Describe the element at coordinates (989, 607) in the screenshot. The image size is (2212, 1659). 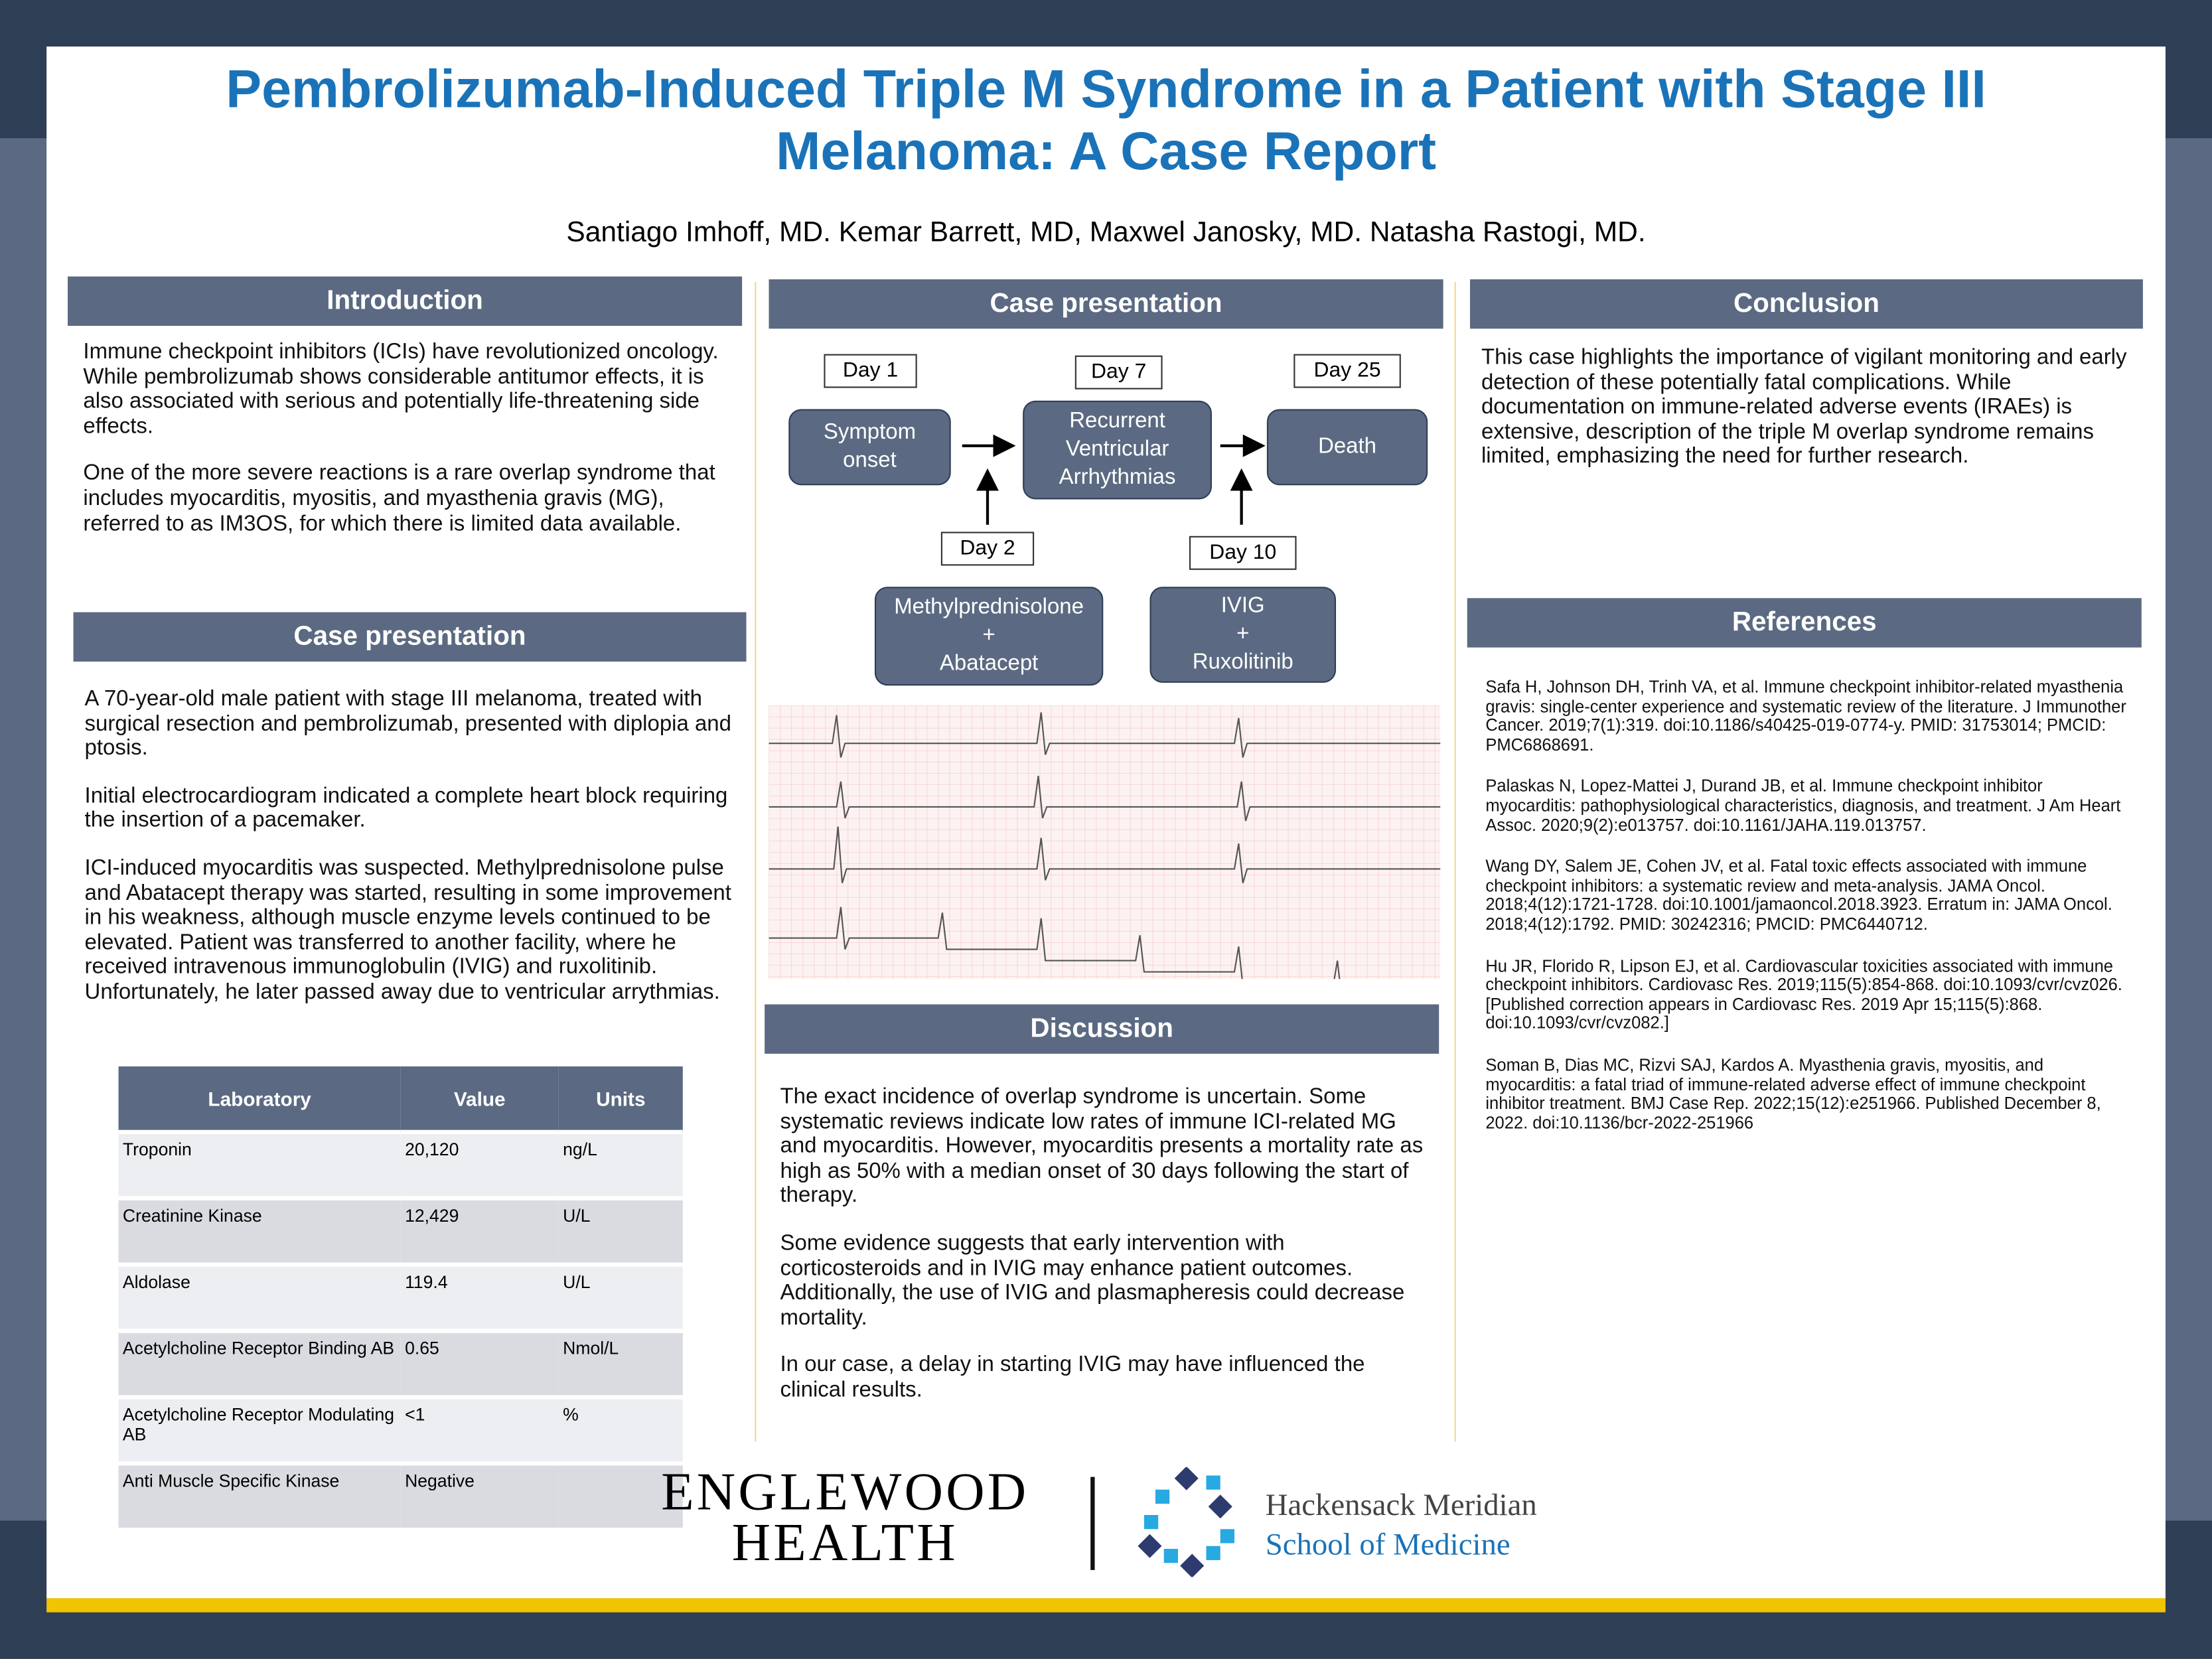
I see `box-line: Methylprednisolone` at that location.